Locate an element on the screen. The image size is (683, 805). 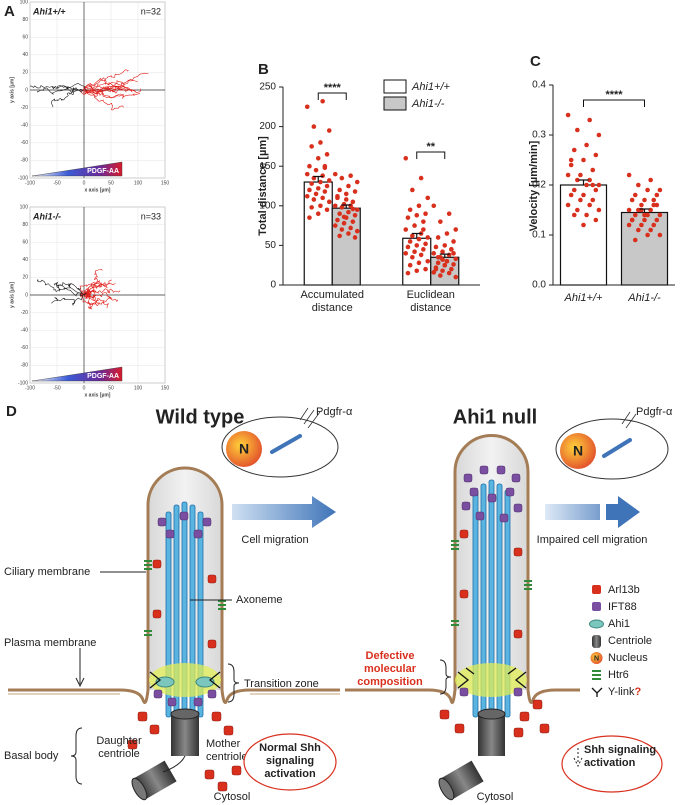
daughter-centriole is located at coordinates (461, 780).